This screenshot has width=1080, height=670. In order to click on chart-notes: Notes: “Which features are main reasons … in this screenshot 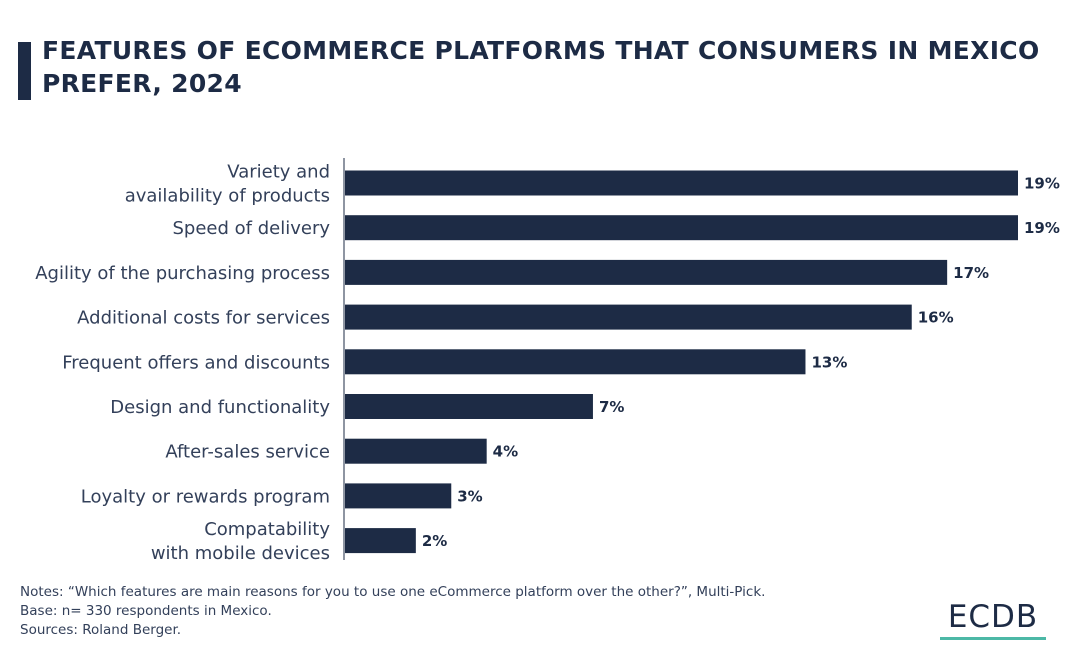, I will do `click(392, 611)`.